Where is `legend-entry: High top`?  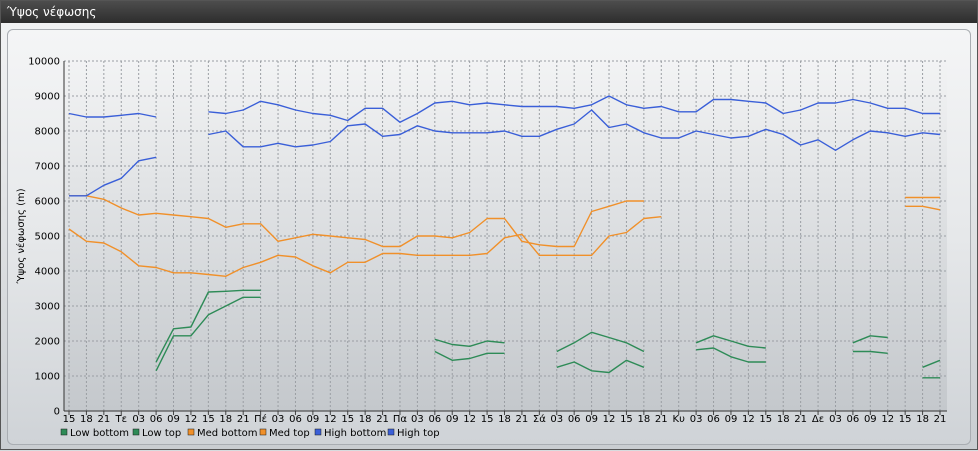 legend-entry: High top is located at coordinates (418, 433).